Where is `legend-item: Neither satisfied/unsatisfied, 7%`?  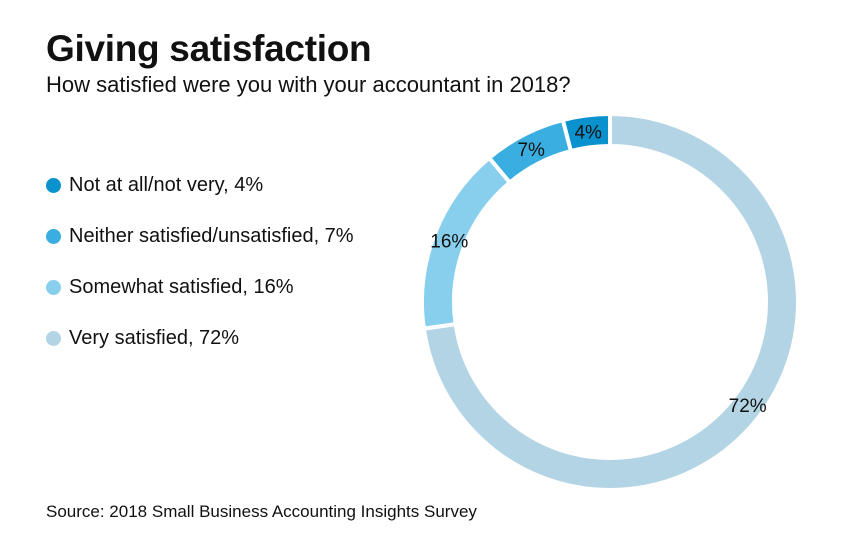 legend-item: Neither satisfied/unsatisfied, 7% is located at coordinates (200, 236).